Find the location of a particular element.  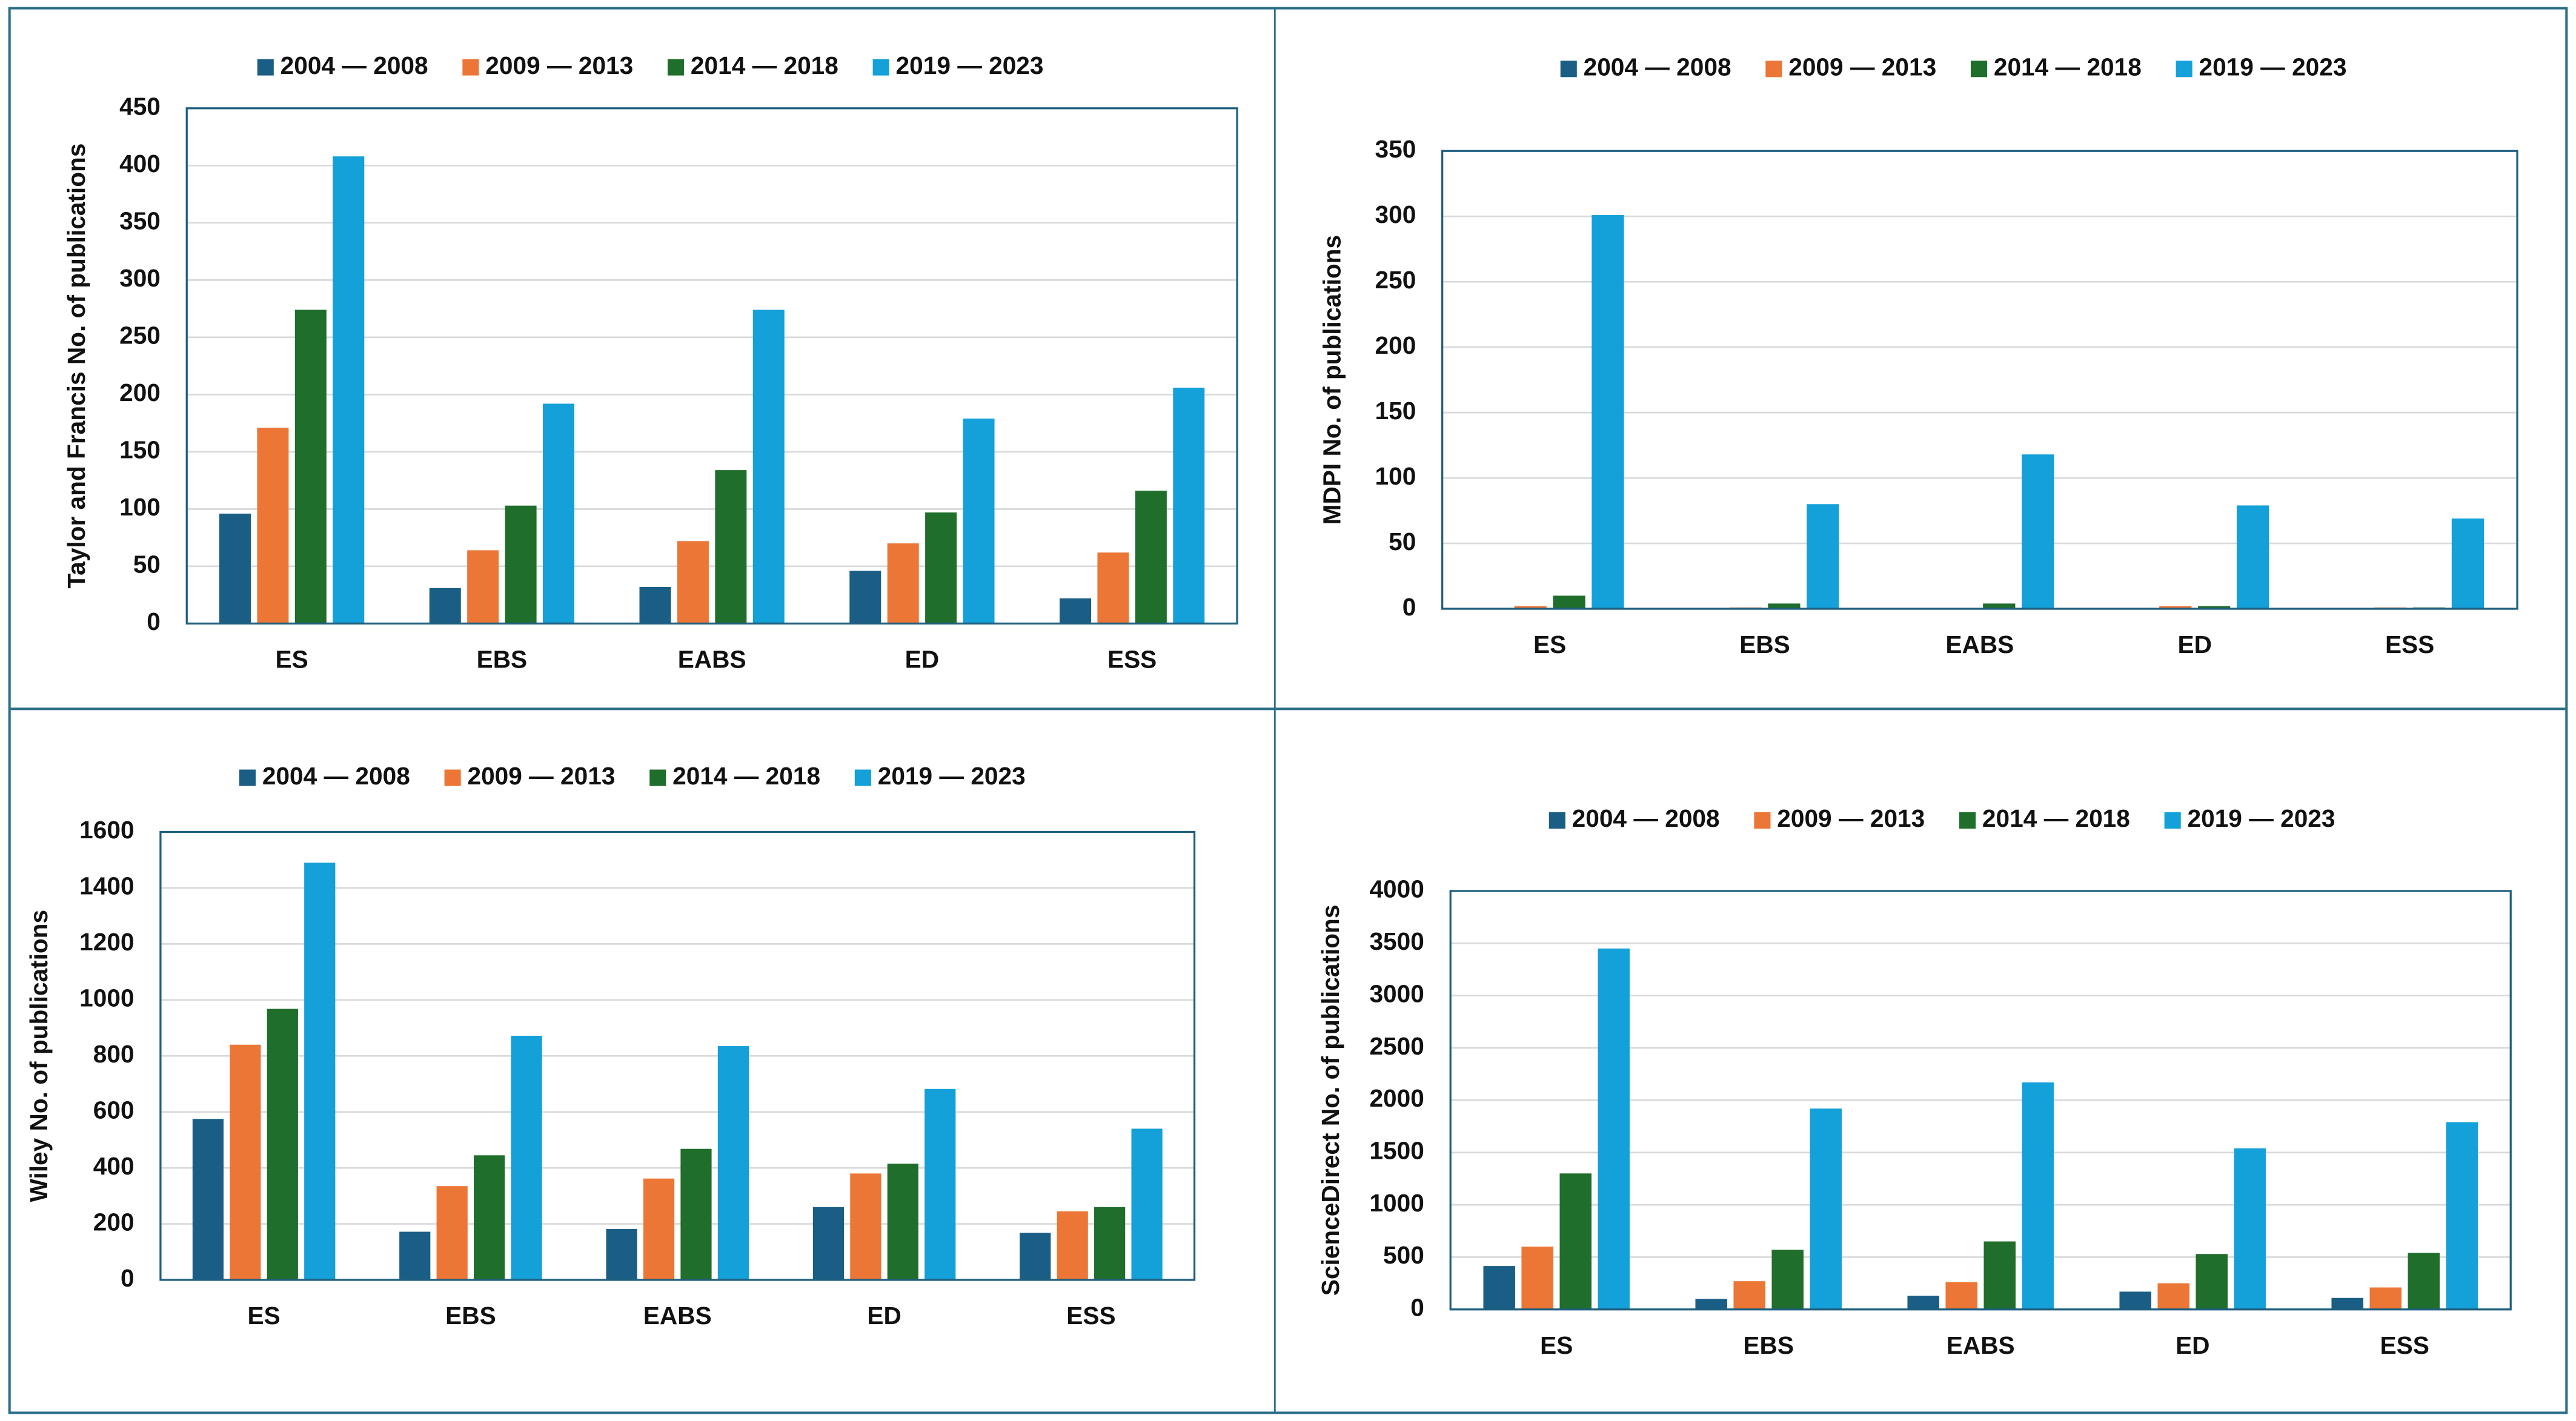

y-tick-label: 2500 is located at coordinates (1396, 1046).